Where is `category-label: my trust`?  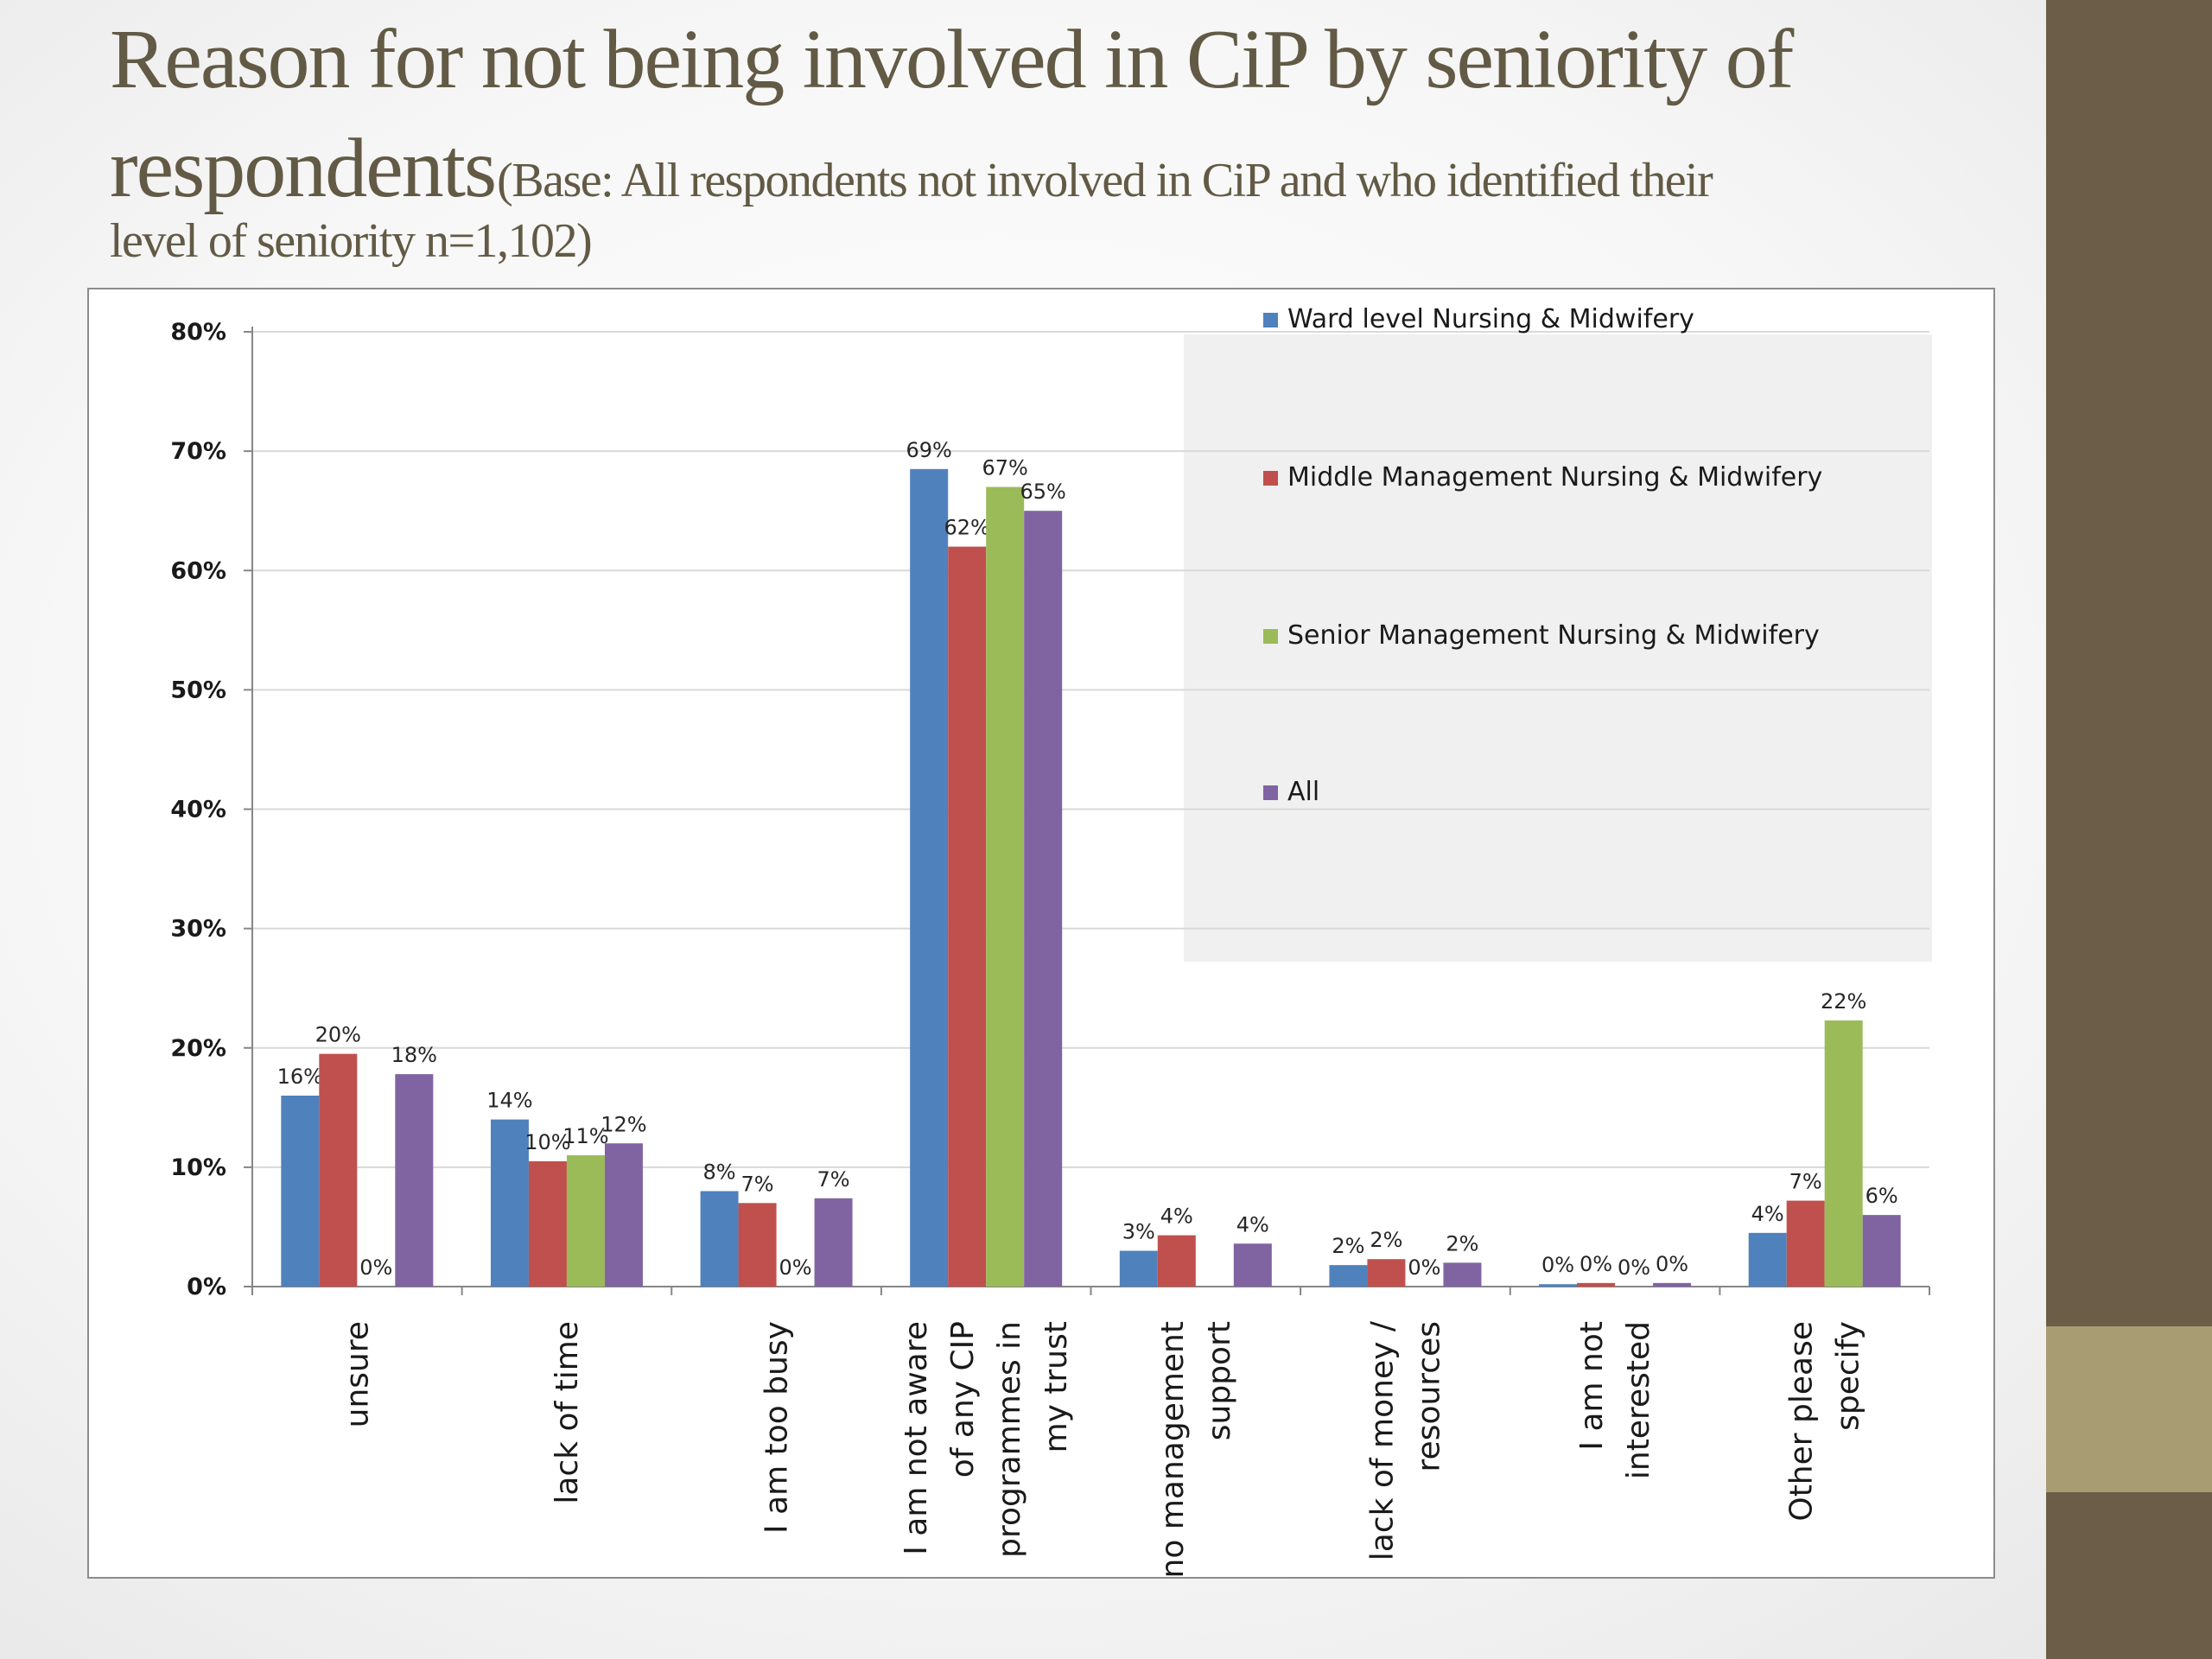 category-label: my trust is located at coordinates (1056, 1386).